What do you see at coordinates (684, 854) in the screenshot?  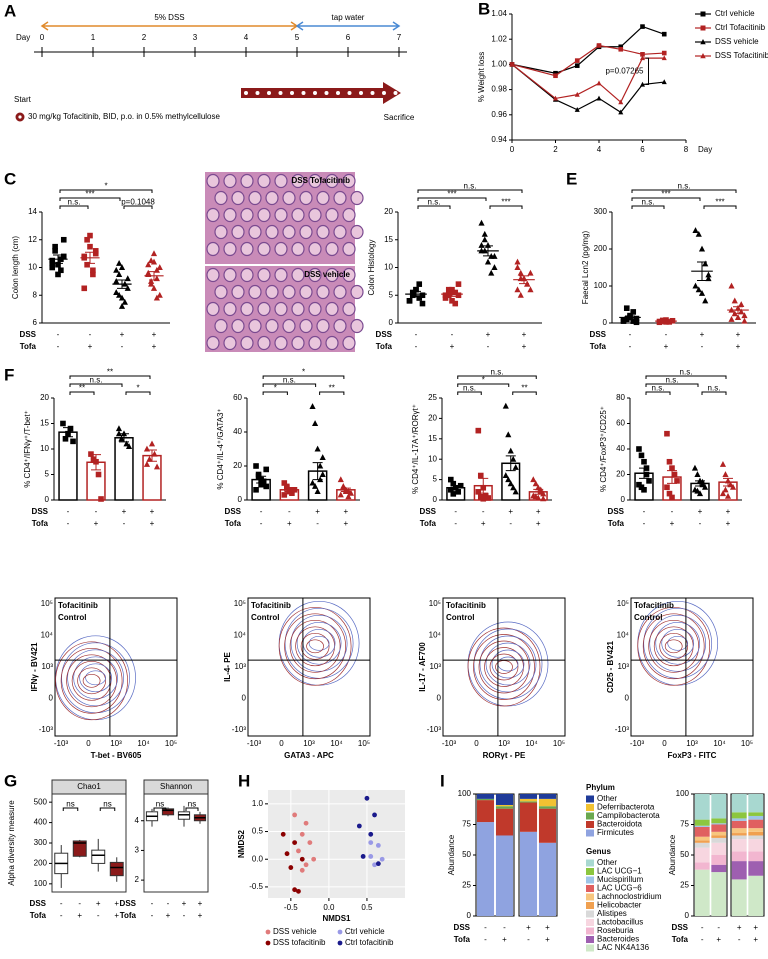 I see `y-tick-label: 50` at bounding box center [684, 854].